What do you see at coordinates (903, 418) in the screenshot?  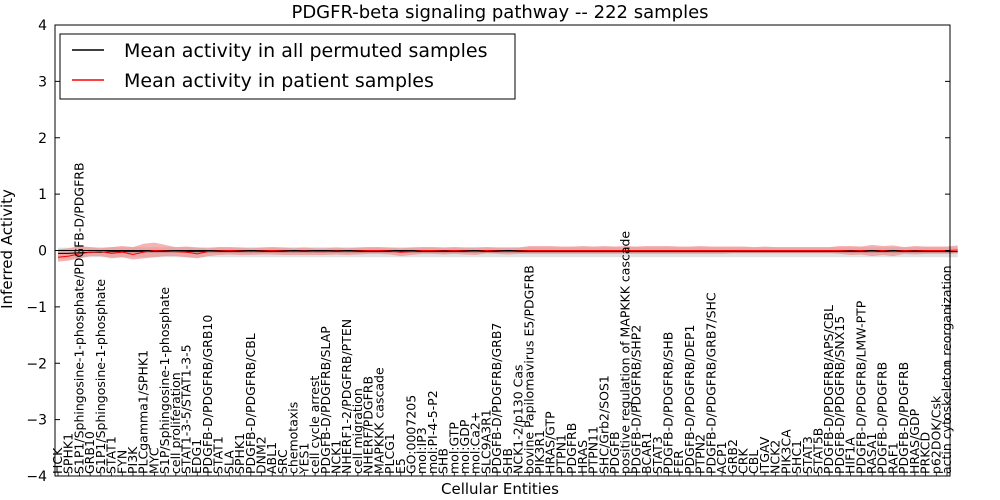 I see `category-label: PDGFB-D/PDGFRB` at bounding box center [903, 418].